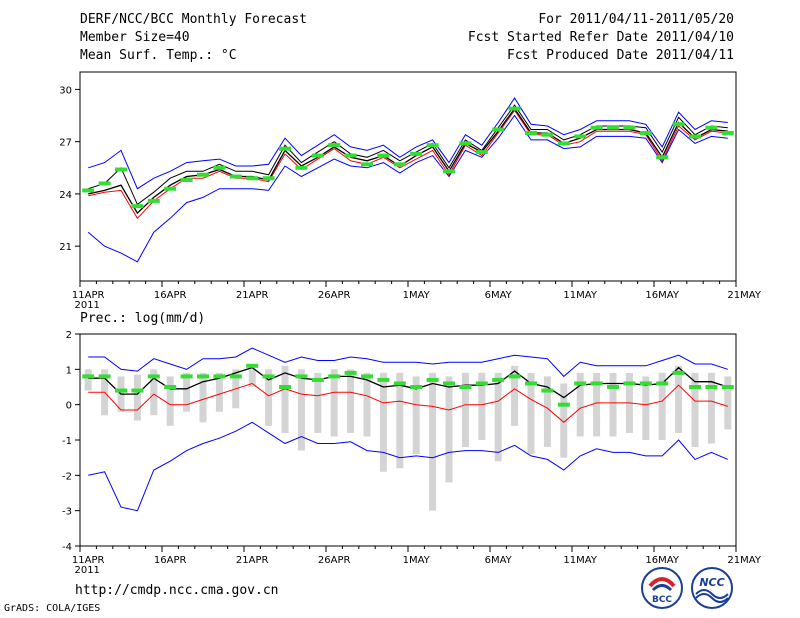 This screenshot has height=618, width=800. What do you see at coordinates (135, 37) in the screenshot?
I see `member-size: Member Size=40` at bounding box center [135, 37].